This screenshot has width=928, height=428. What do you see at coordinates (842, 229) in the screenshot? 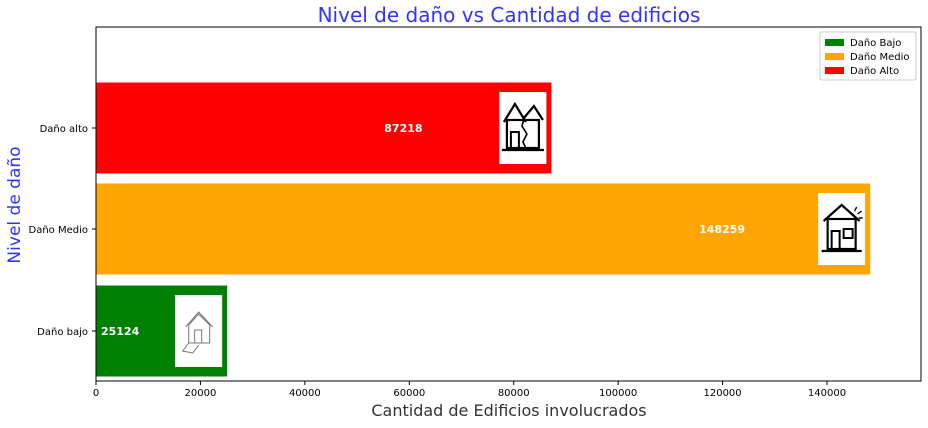
I see `tilted-house-icon` at bounding box center [842, 229].